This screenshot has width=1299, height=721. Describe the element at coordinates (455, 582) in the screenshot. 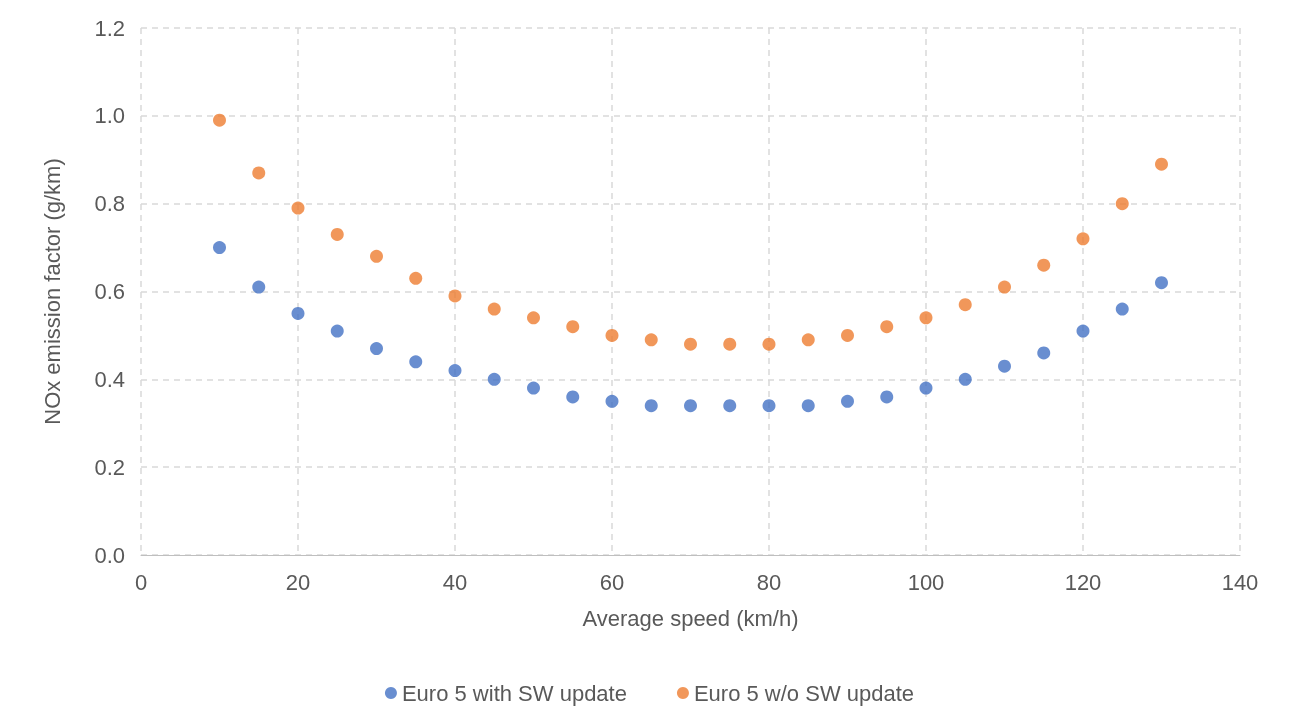

I see `x-tick-label: 40` at that location.